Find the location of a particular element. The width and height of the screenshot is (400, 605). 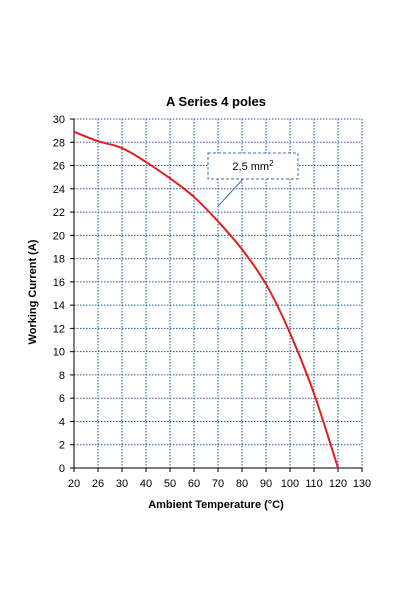

y-tick-label: 28 is located at coordinates (59, 143).